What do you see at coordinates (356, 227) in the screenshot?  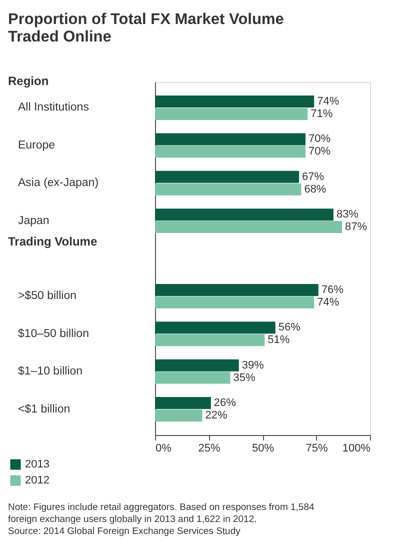 I see `data-label: 87%` at bounding box center [356, 227].